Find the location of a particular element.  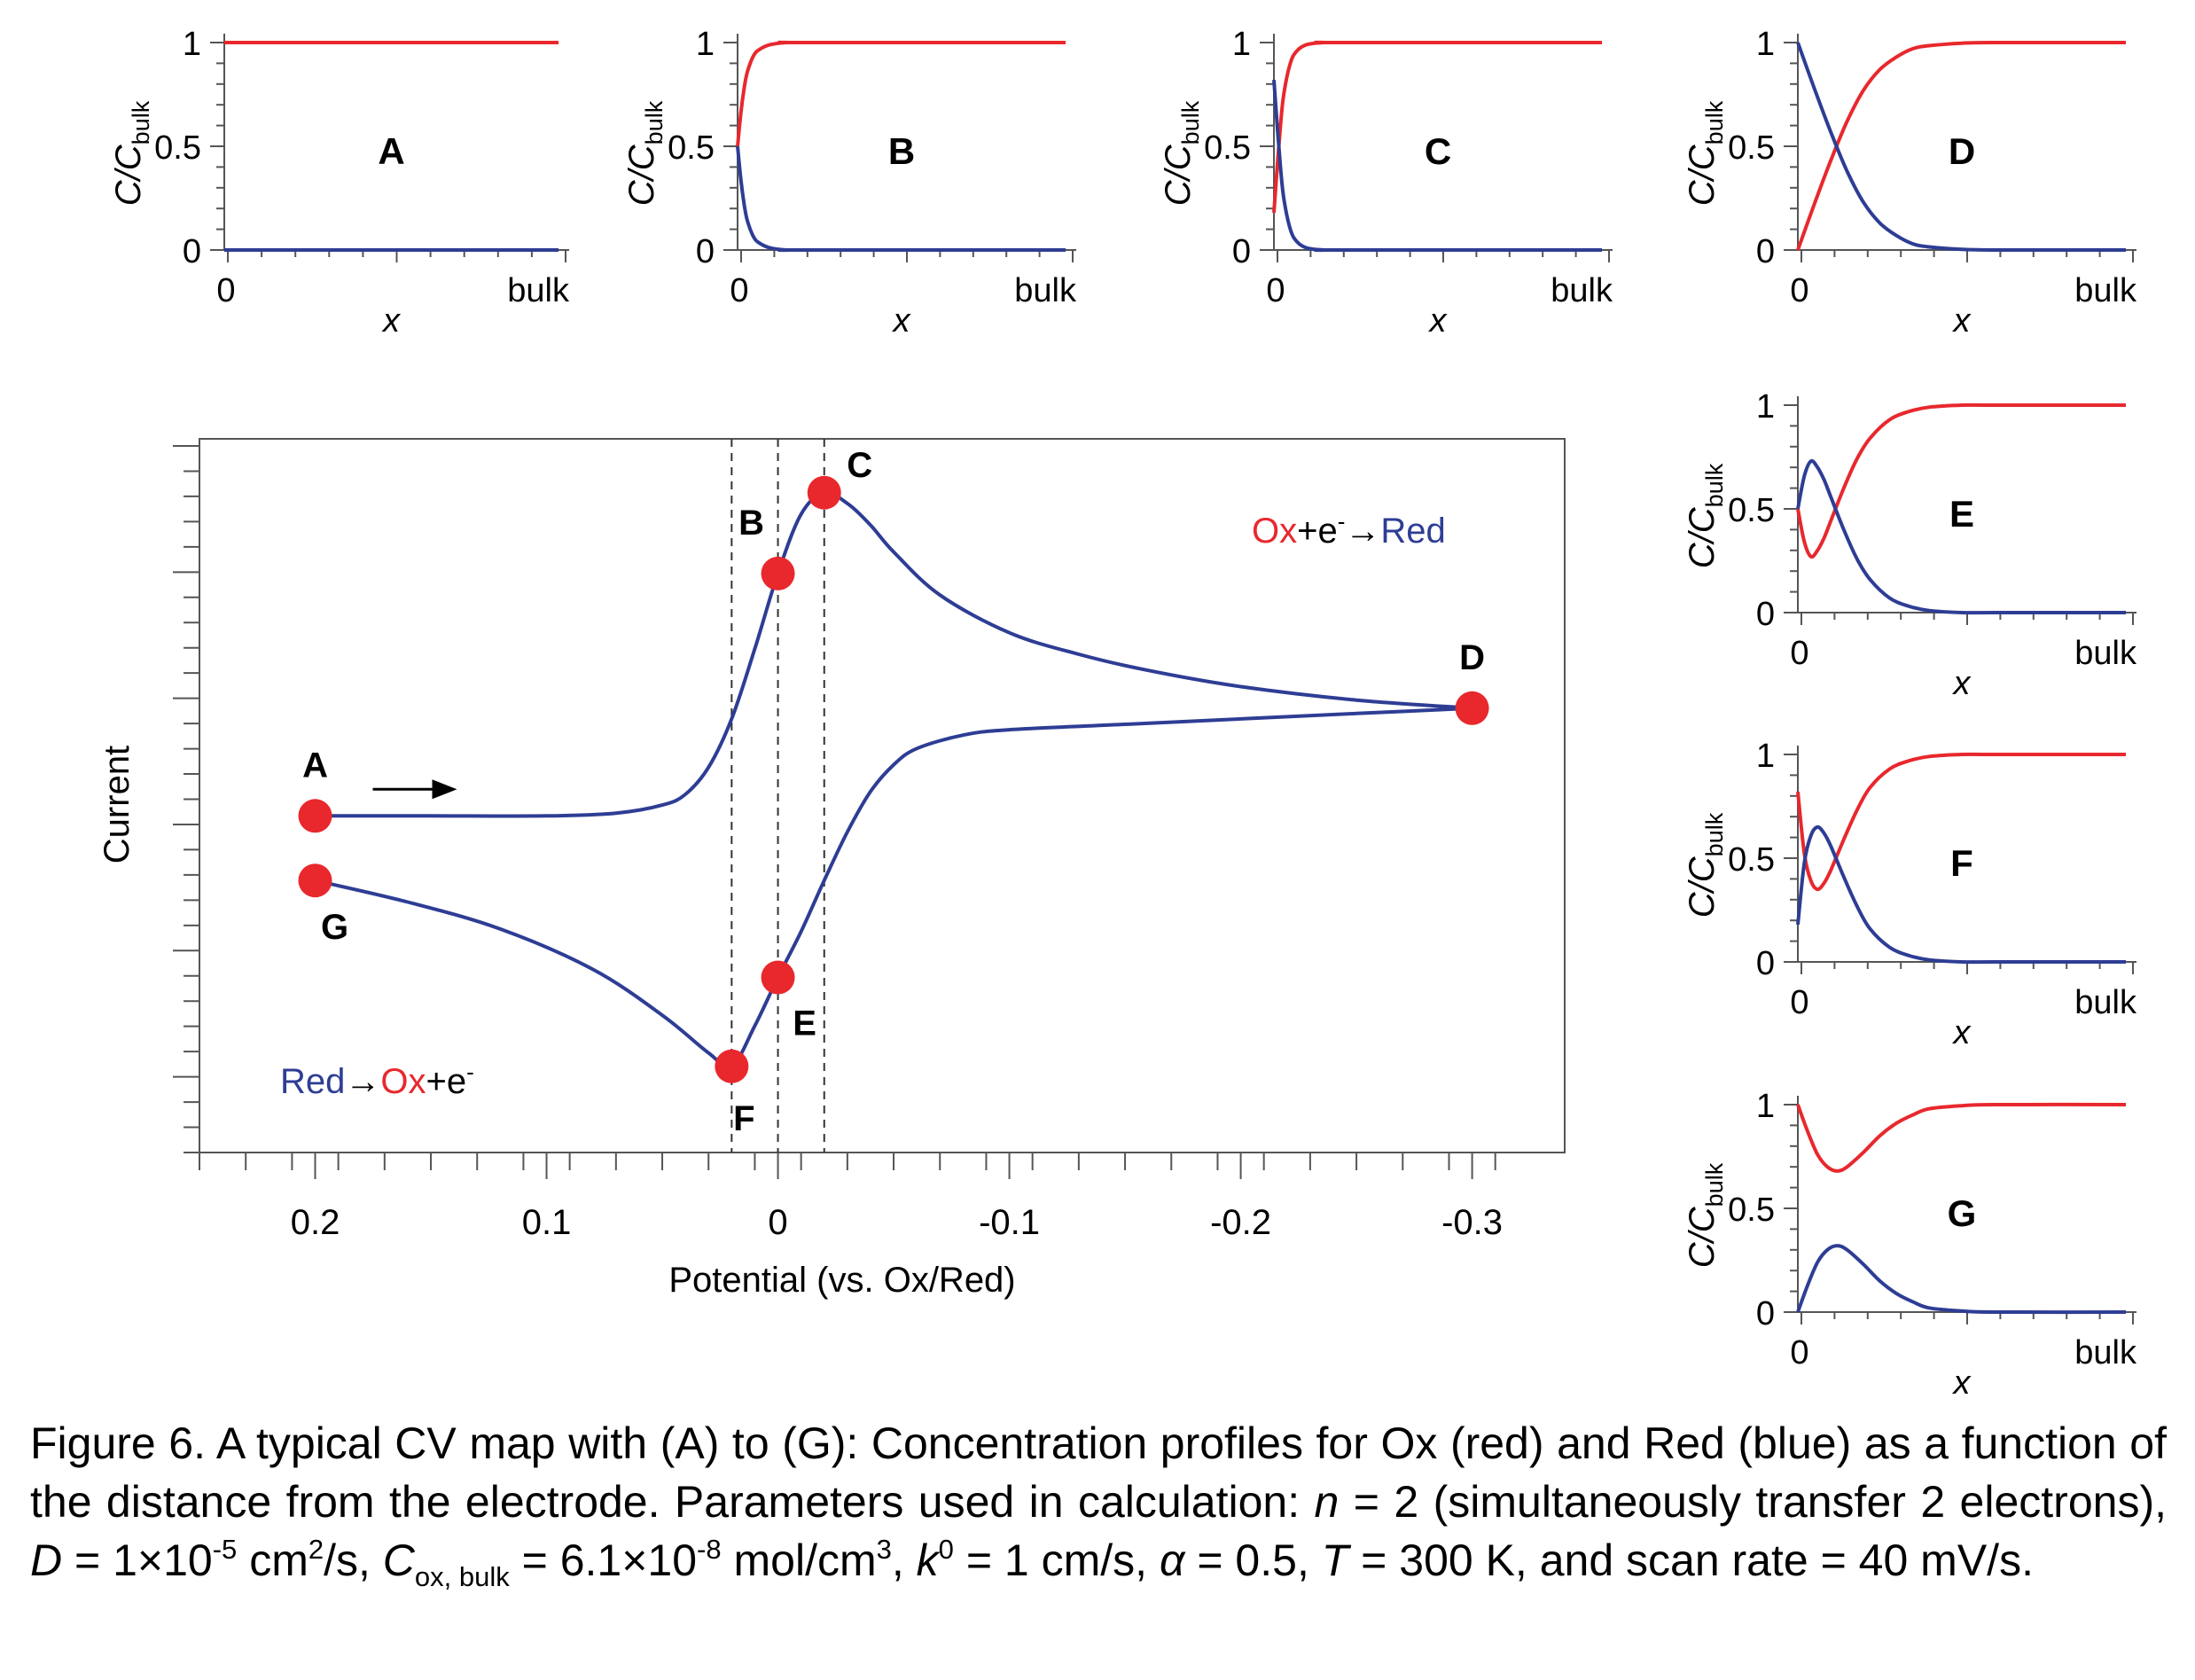

cv-x-tick-label: 0.1 is located at coordinates (547, 1222).